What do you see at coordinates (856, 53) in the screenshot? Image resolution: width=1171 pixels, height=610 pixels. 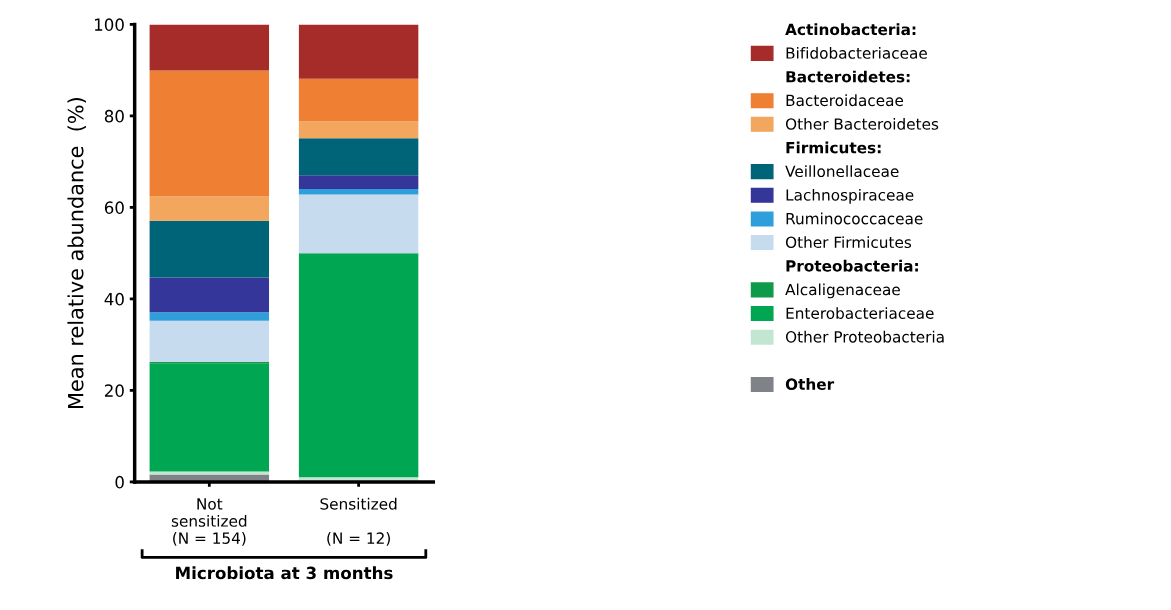 I see `legend-label: Bifidobacteriaceae` at bounding box center [856, 53].